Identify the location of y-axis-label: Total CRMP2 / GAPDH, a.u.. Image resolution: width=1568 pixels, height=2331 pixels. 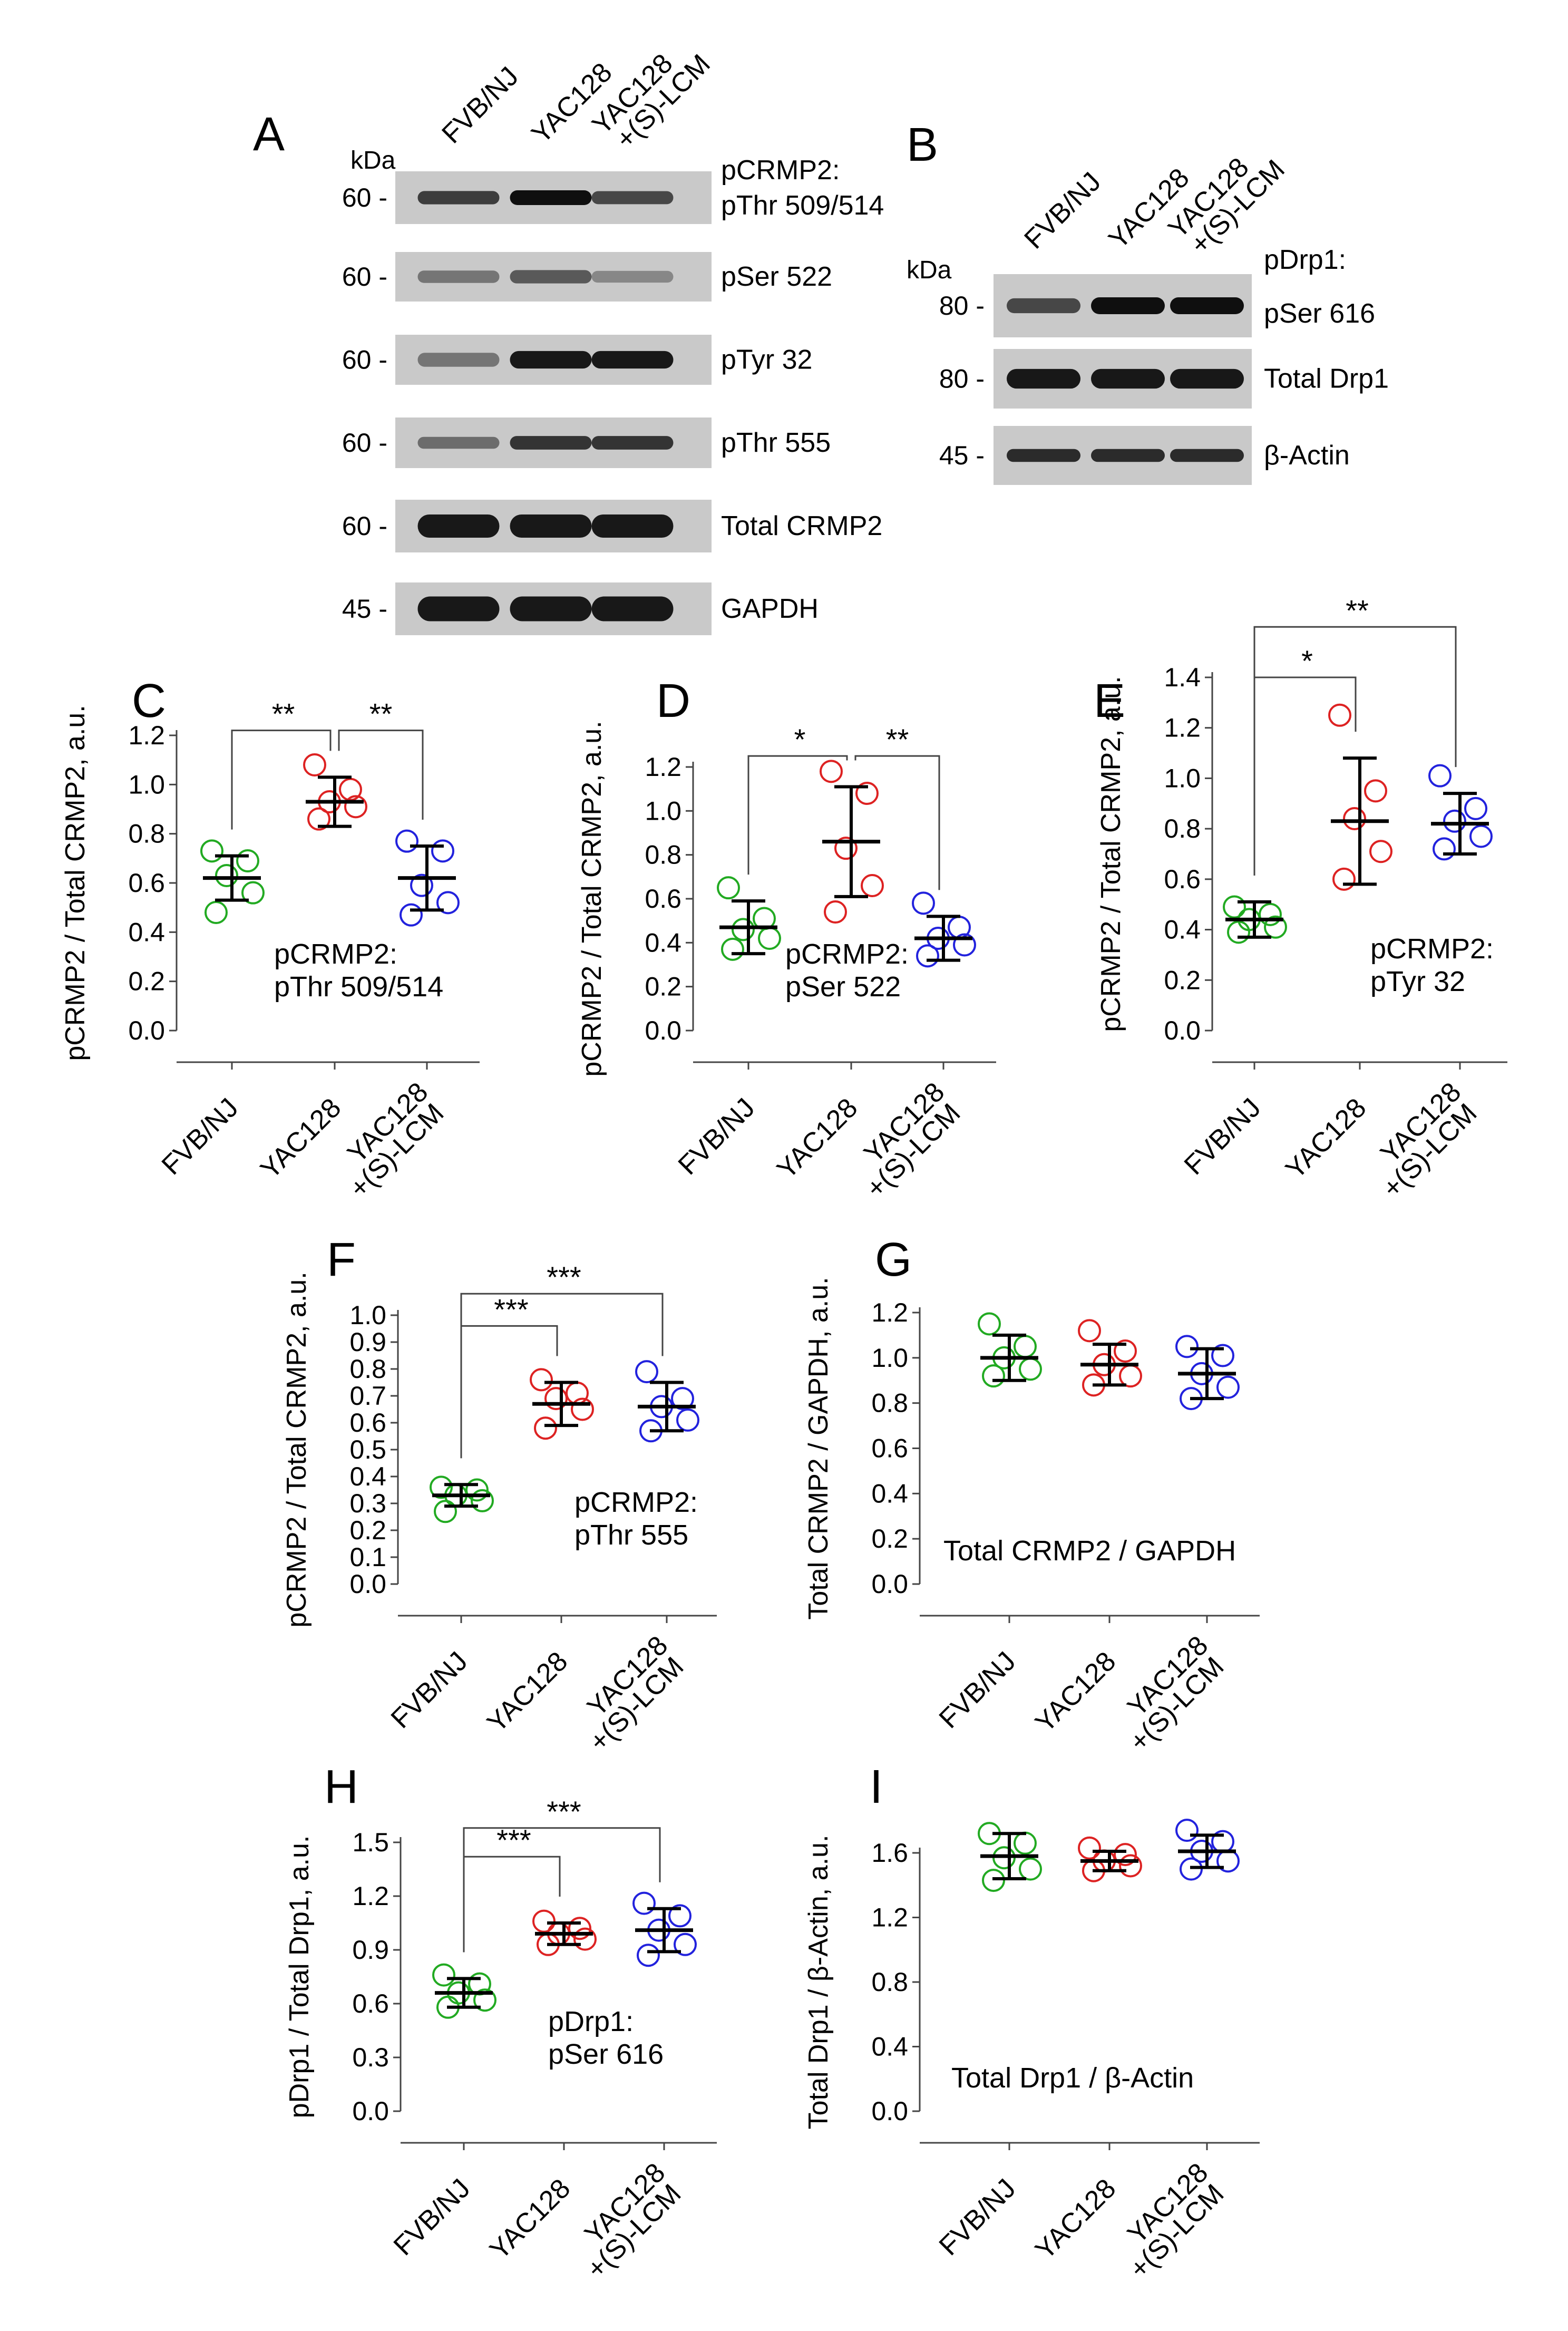
(818, 1448).